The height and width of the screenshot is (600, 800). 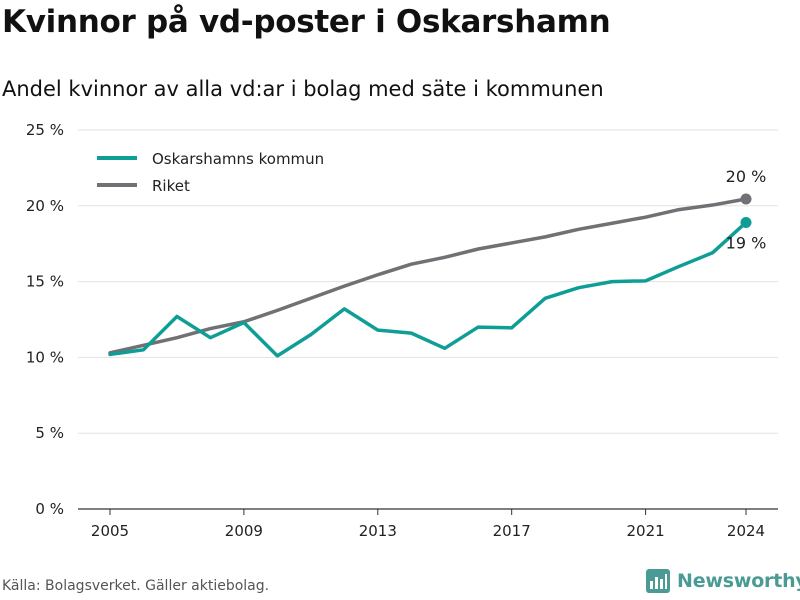 I want to click on x-tick-label: 2009, so click(x=244, y=531).